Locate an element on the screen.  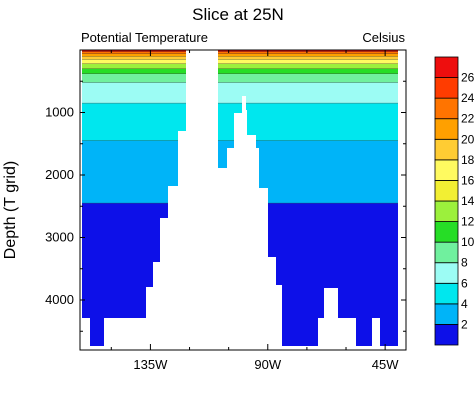
colorbar-label: 22 is located at coordinates (468, 119).